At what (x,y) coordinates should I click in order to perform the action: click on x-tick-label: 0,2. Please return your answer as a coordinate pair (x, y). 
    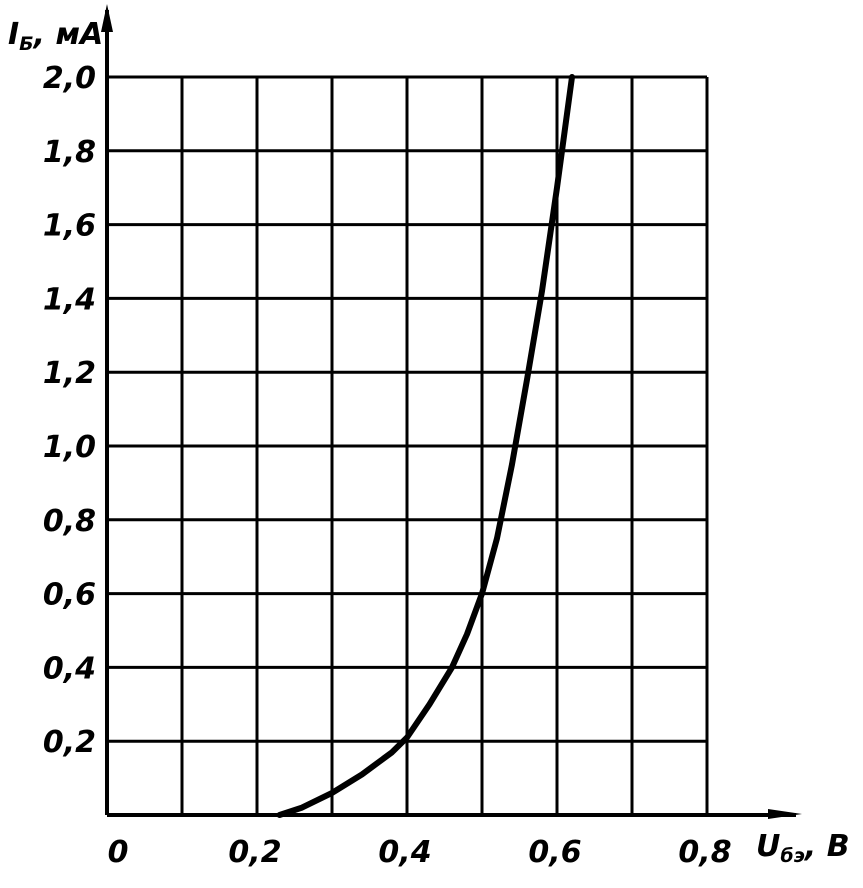
    Looking at the image, I should click on (254, 852).